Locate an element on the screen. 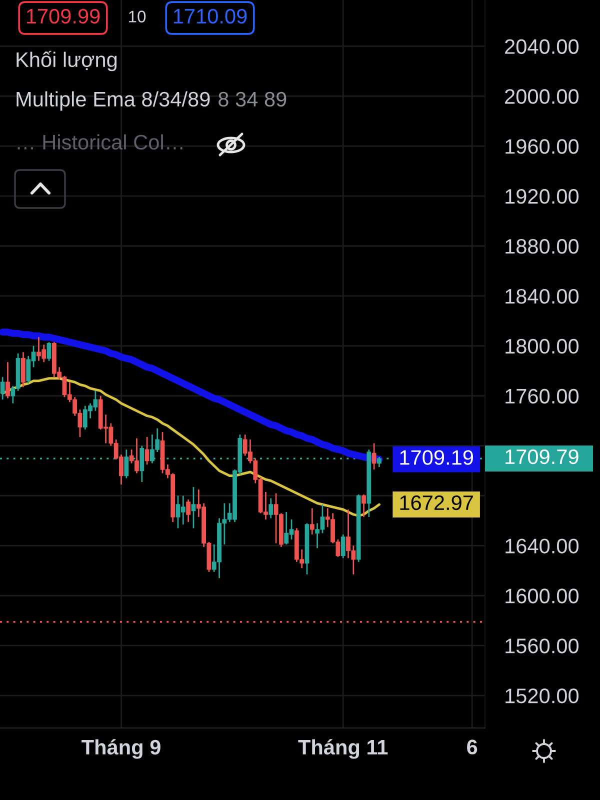 The height and width of the screenshot is (800, 600). x-tick-label: Tháng 11 is located at coordinates (343, 749).